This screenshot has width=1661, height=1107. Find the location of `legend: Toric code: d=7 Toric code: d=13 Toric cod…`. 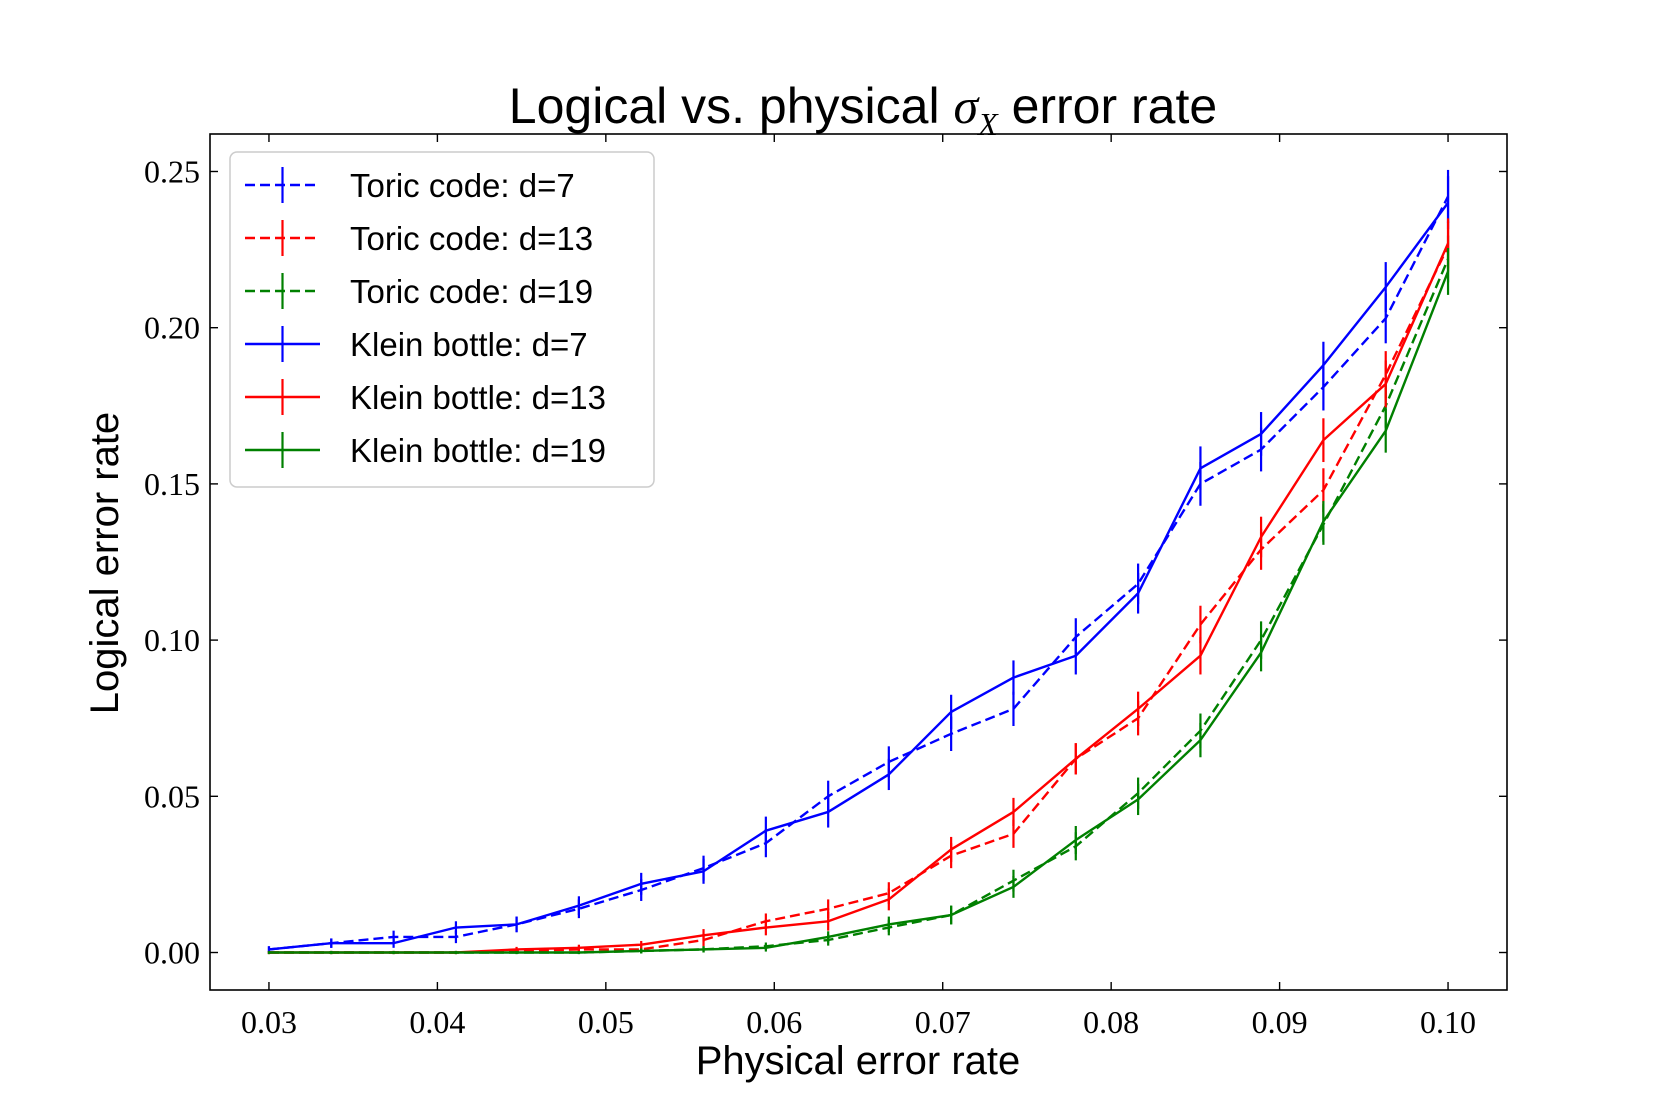

legend: Toric code: d=7 Toric code: d=13 Toric cod… is located at coordinates (442, 319).